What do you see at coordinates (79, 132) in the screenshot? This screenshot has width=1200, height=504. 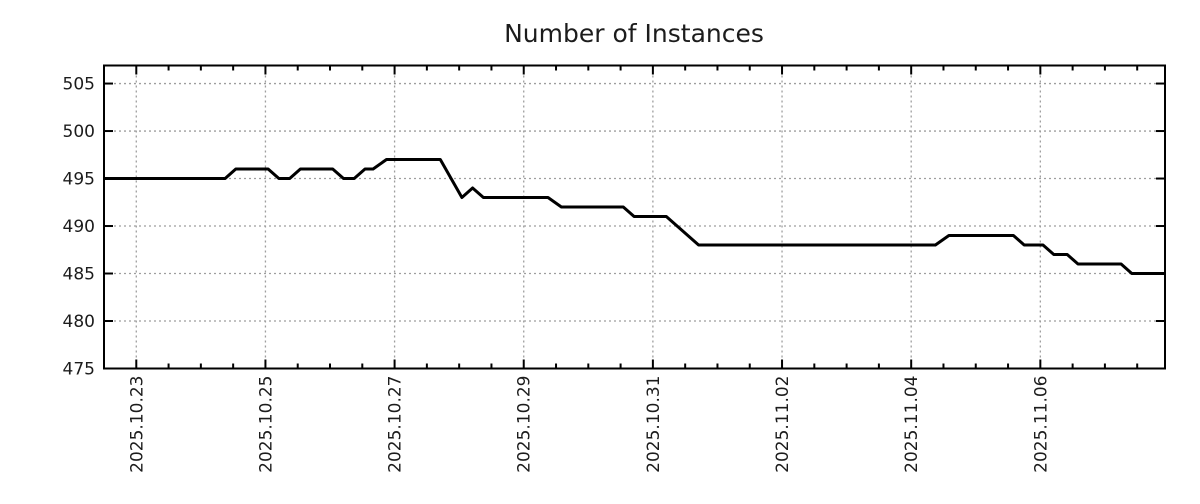 I see `y-tick-label: 500` at bounding box center [79, 132].